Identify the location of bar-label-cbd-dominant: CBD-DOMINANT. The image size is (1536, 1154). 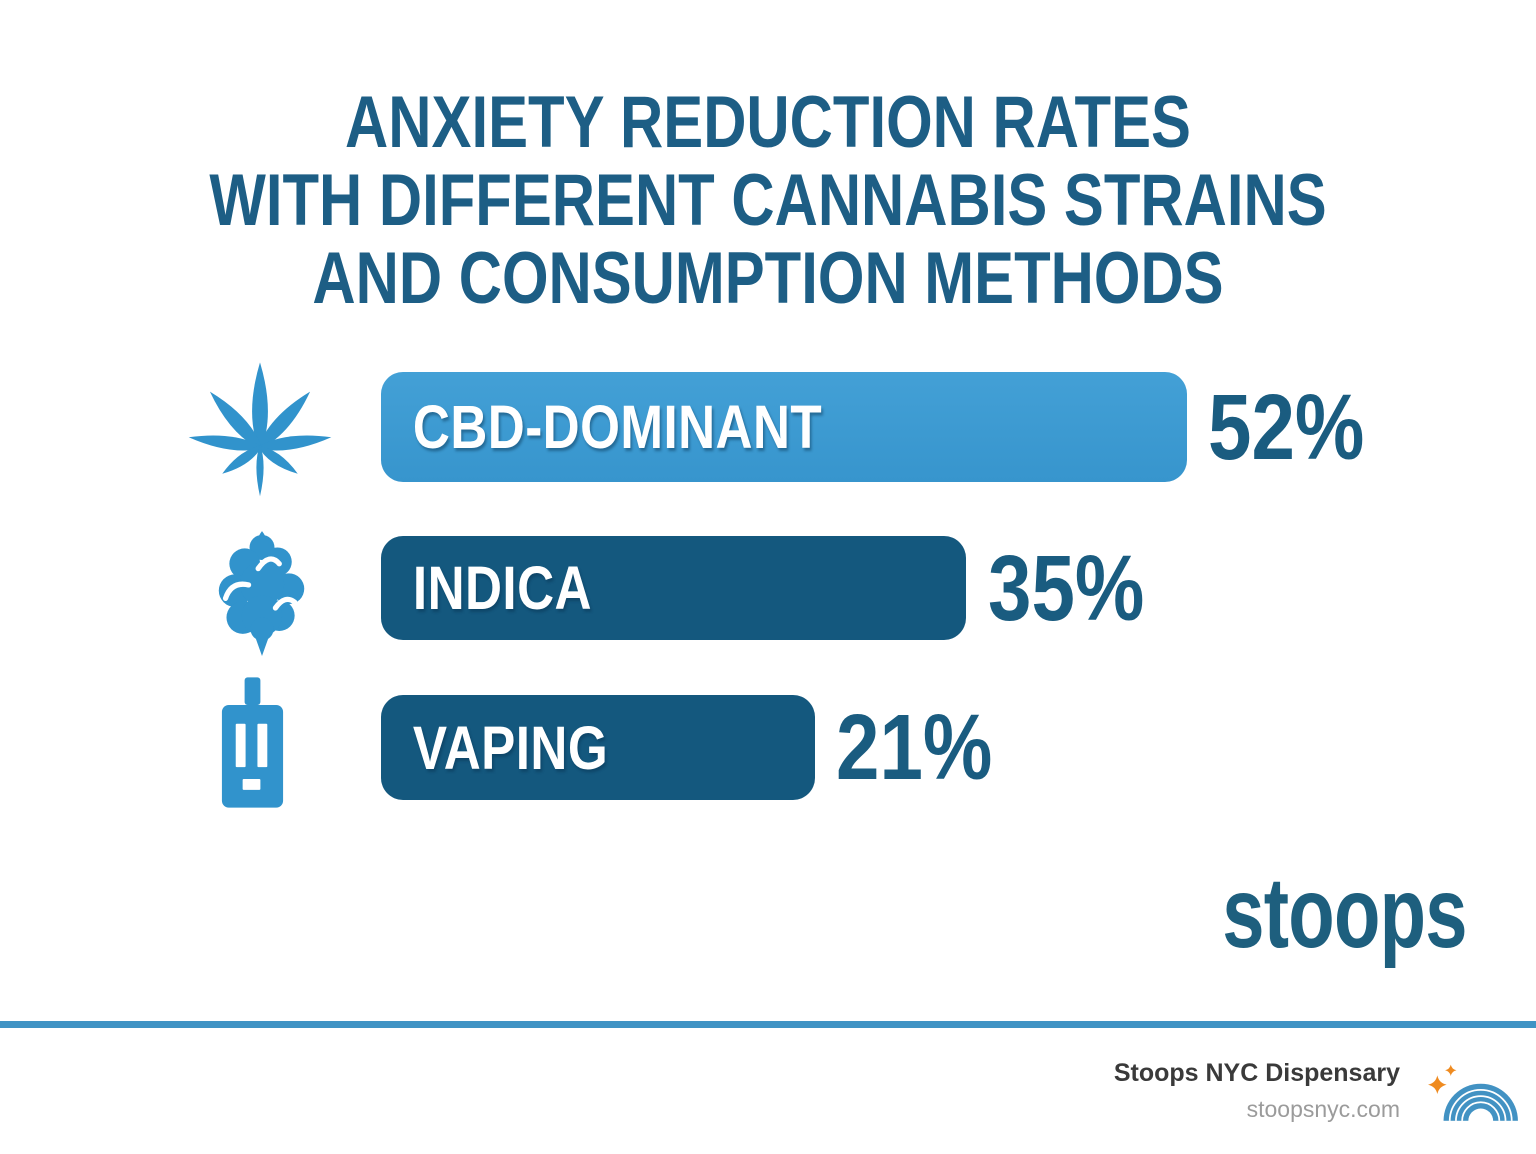
(617, 427).